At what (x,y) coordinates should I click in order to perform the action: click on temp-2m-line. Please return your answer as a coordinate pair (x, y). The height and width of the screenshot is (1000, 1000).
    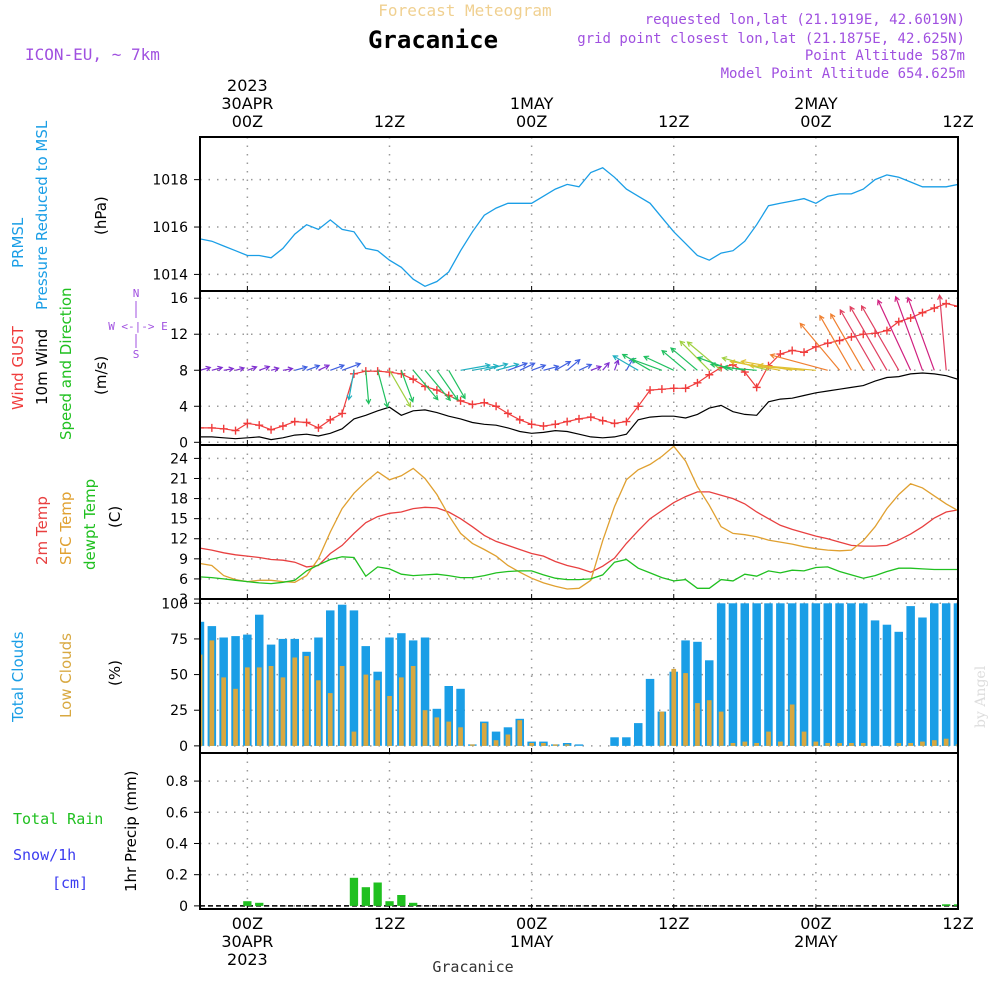
    Looking at the image, I should click on (579, 532).